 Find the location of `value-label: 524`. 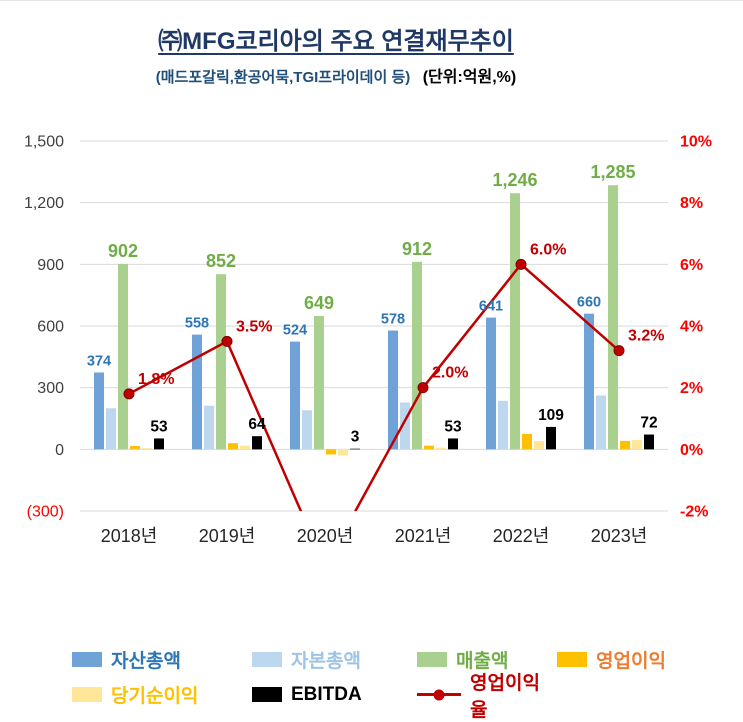

value-label: 524 is located at coordinates (295, 331).